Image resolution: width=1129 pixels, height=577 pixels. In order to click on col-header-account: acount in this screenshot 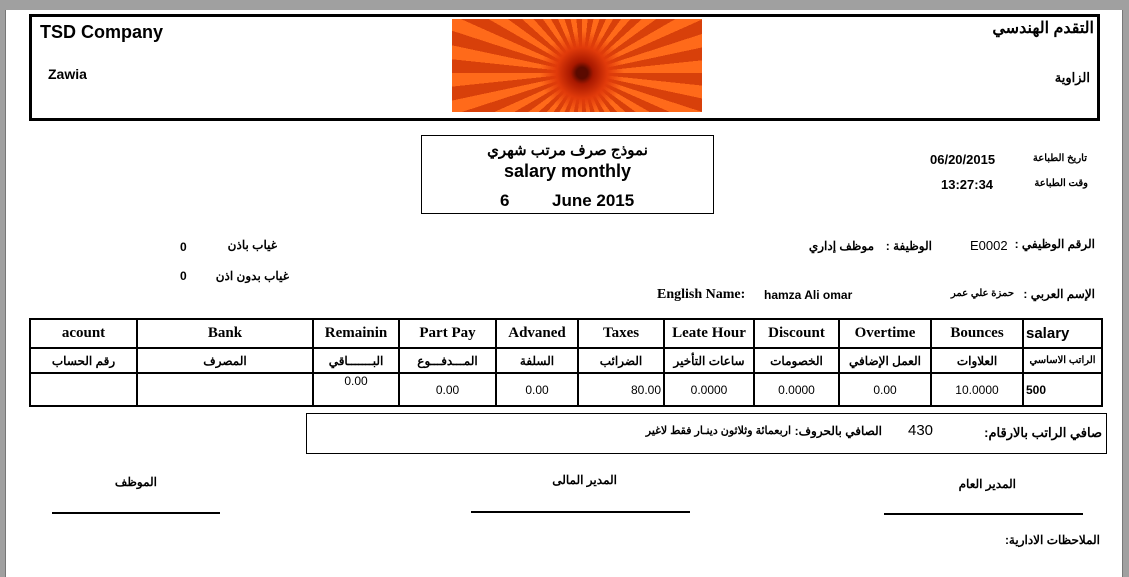, I will do `click(83, 333)`.